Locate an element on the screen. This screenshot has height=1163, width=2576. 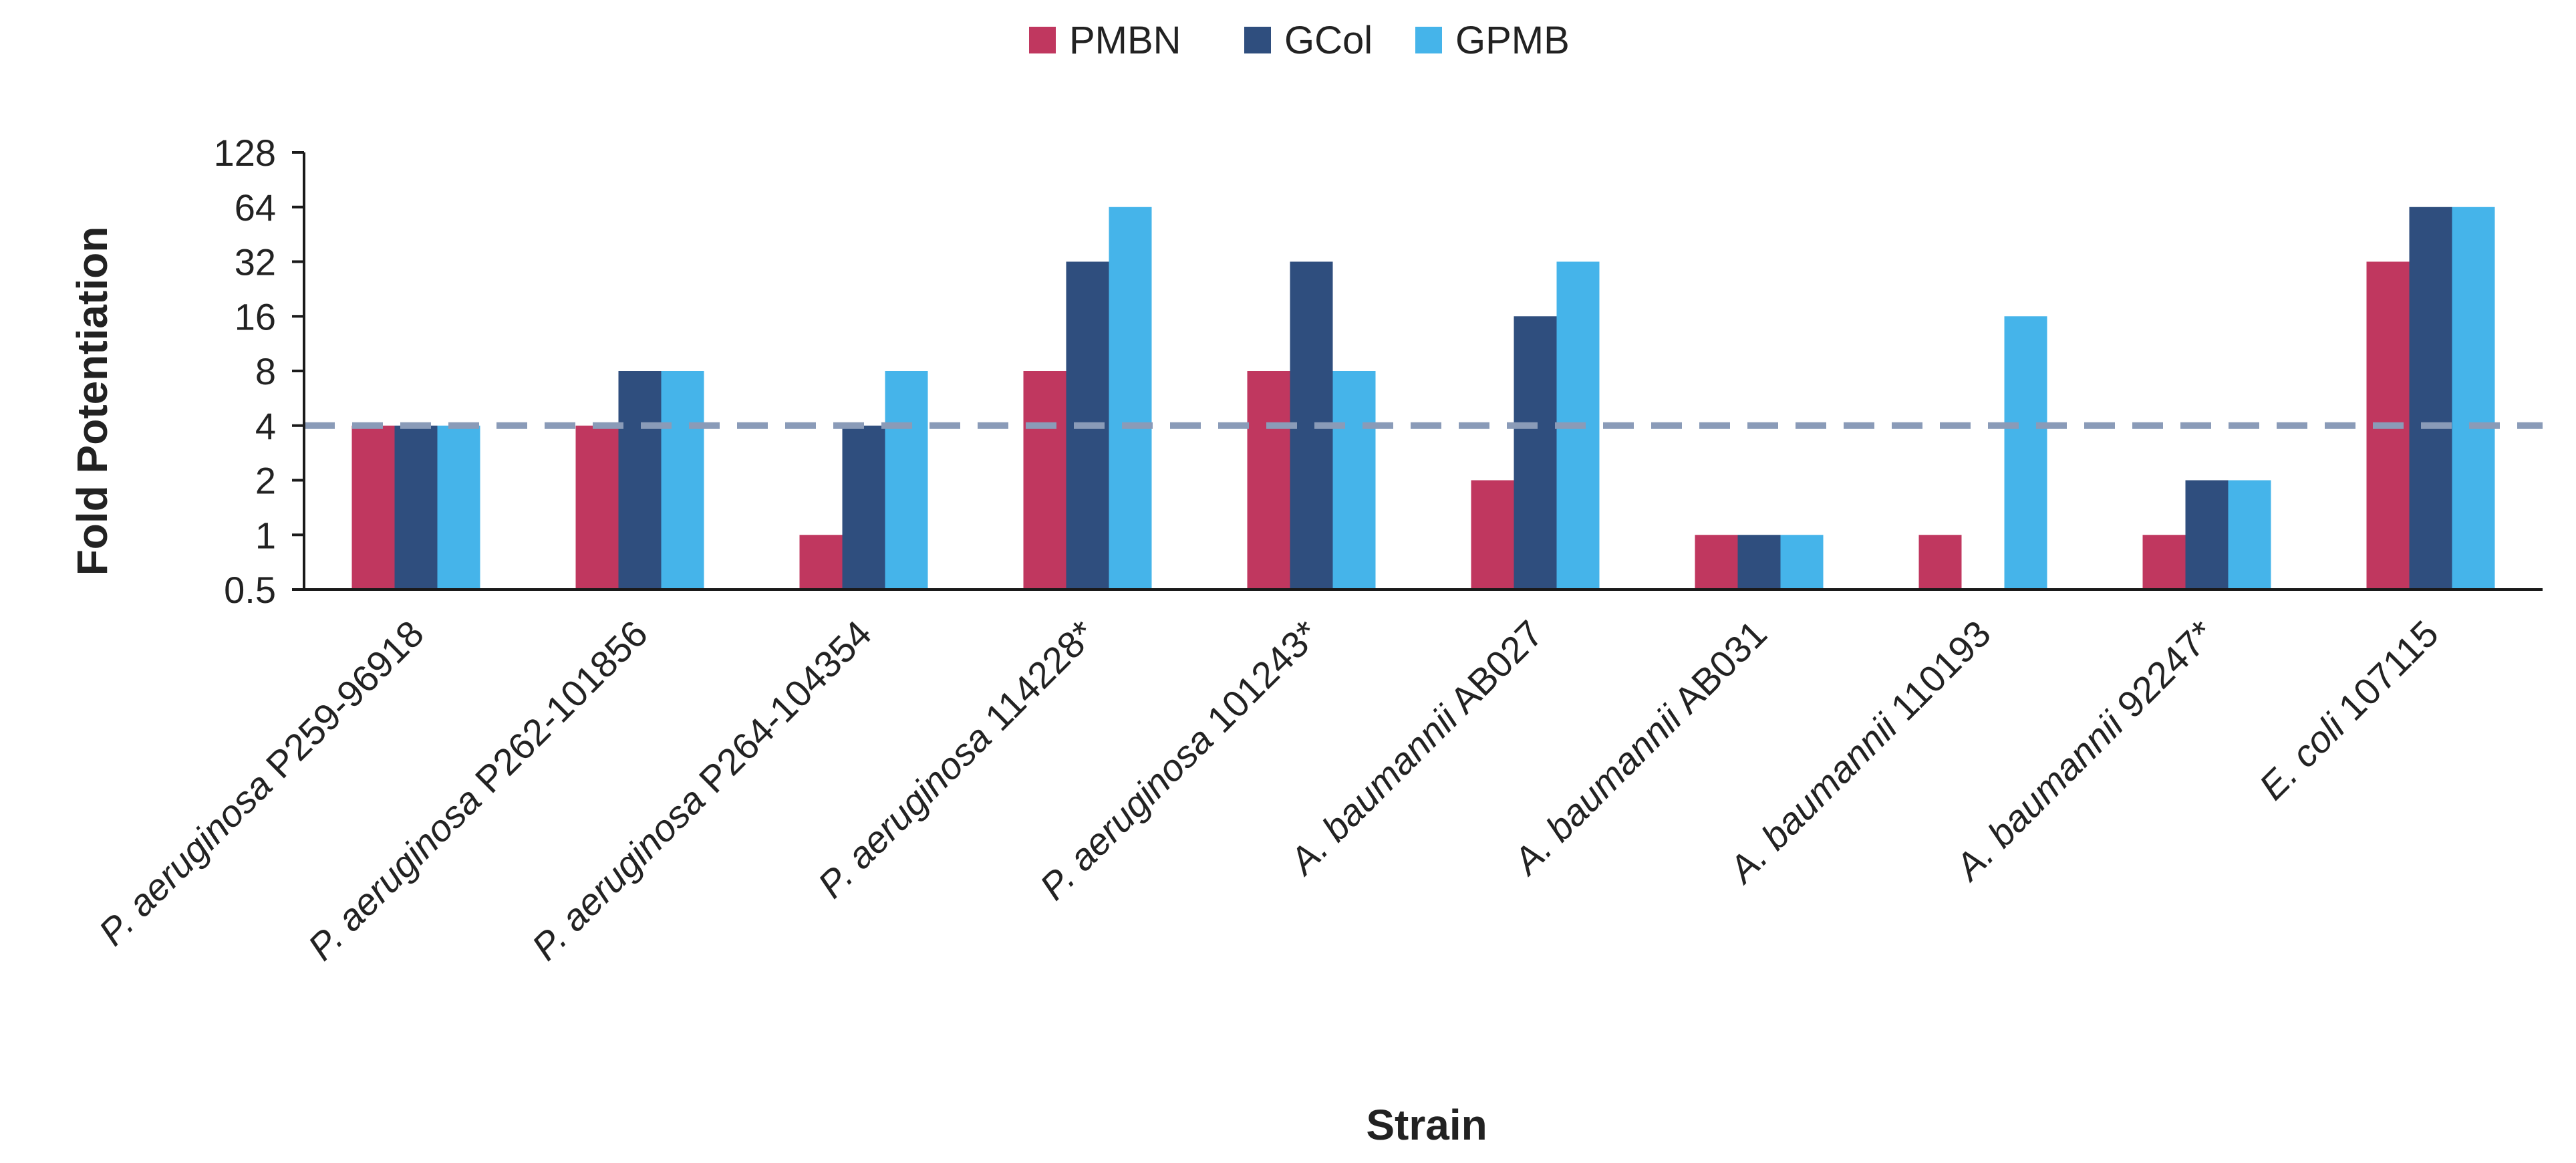
y-tick-label: 4 is located at coordinates (265, 426).